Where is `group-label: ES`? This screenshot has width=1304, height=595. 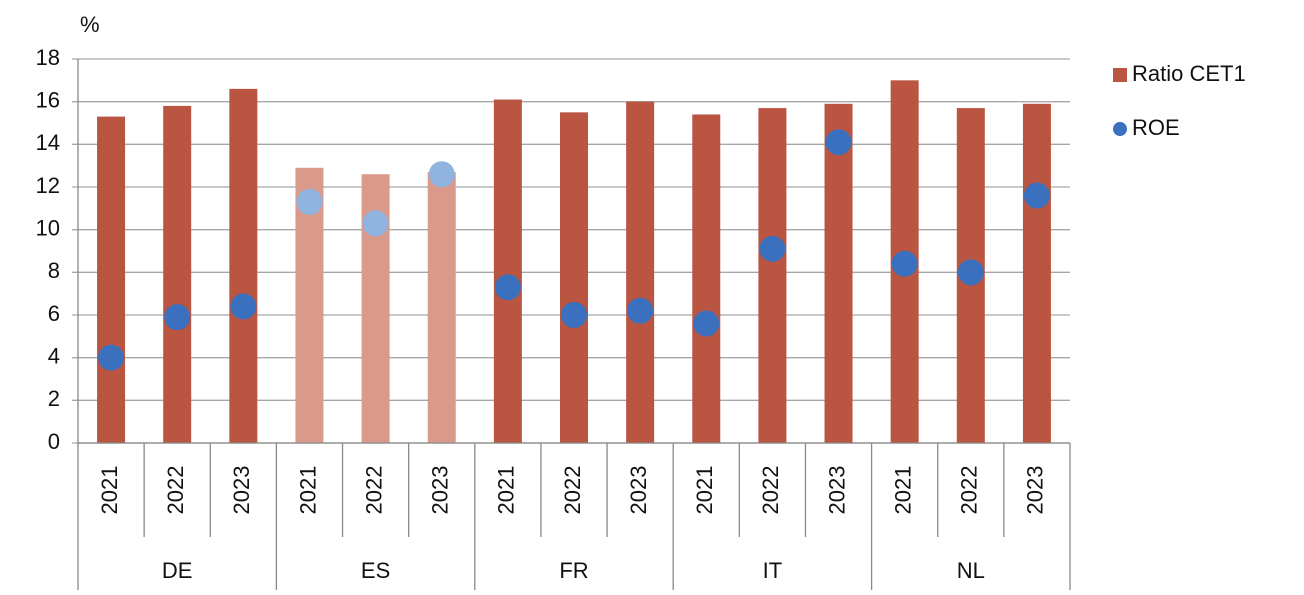
group-label: ES is located at coordinates (375, 570).